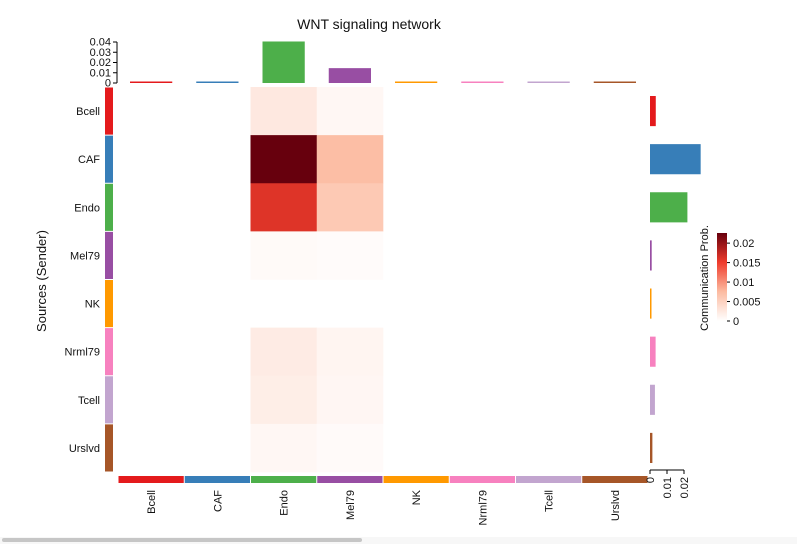  I want to click on chart-title: WNT signaling network, so click(369, 24).